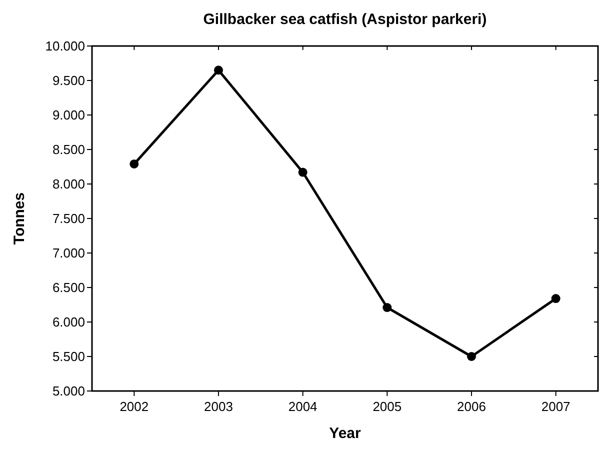  Describe the element at coordinates (68, 288) in the screenshot. I see `y-tick-label: 6.500` at that location.